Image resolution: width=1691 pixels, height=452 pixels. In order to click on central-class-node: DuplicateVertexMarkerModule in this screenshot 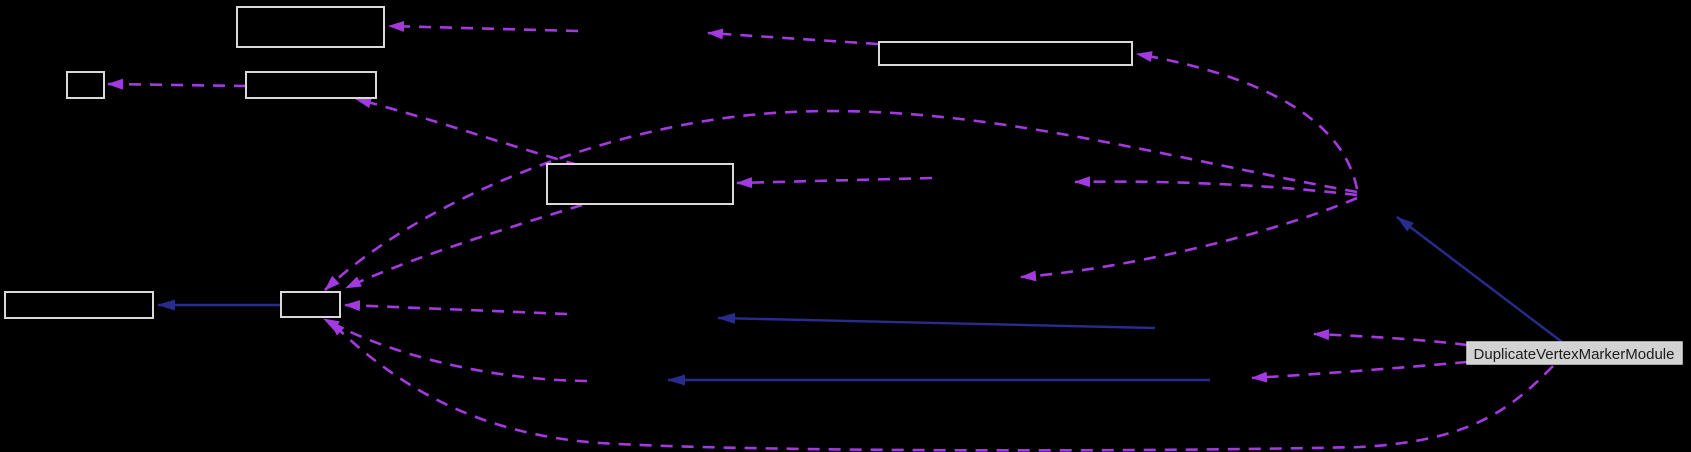, I will do `click(1574, 353)`.